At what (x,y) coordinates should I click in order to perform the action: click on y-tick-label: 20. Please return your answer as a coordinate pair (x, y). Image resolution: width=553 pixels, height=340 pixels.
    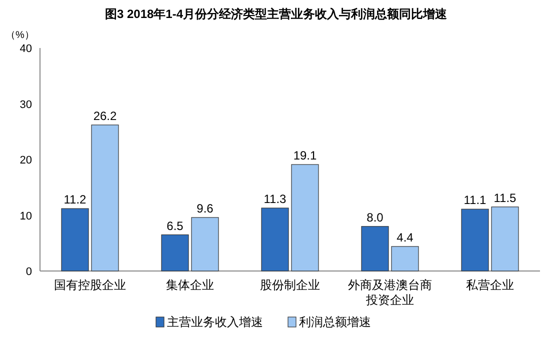
    Looking at the image, I should click on (26, 160).